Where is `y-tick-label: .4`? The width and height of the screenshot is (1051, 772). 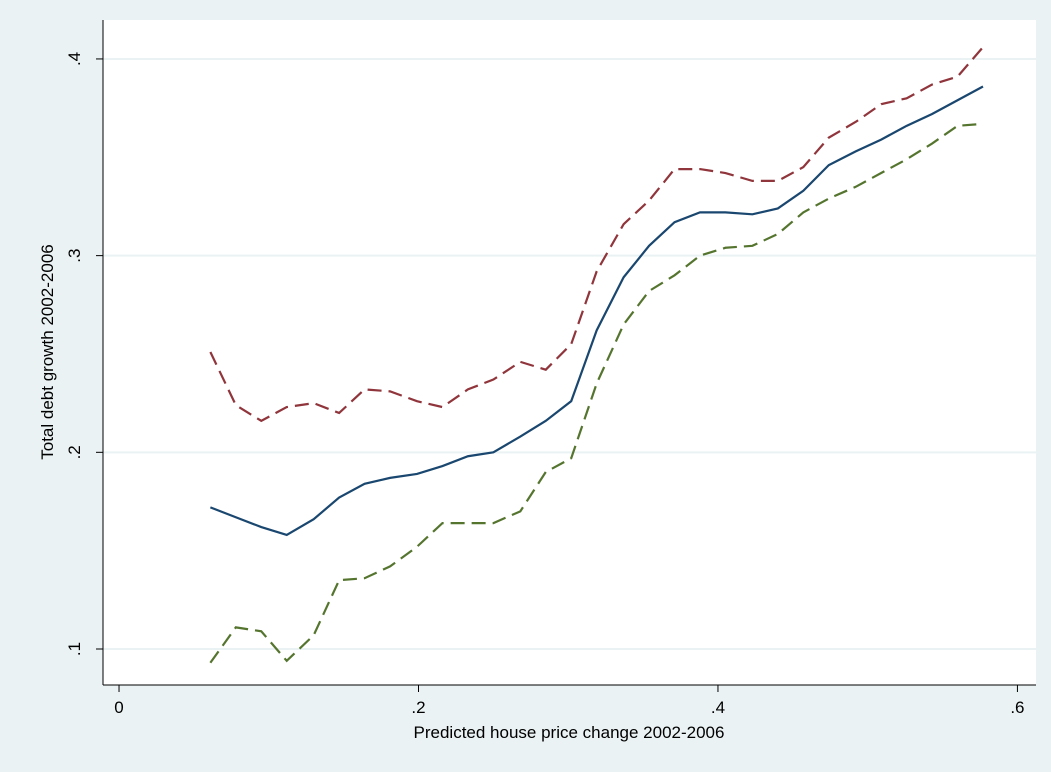 y-tick-label: .4 is located at coordinates (74, 59).